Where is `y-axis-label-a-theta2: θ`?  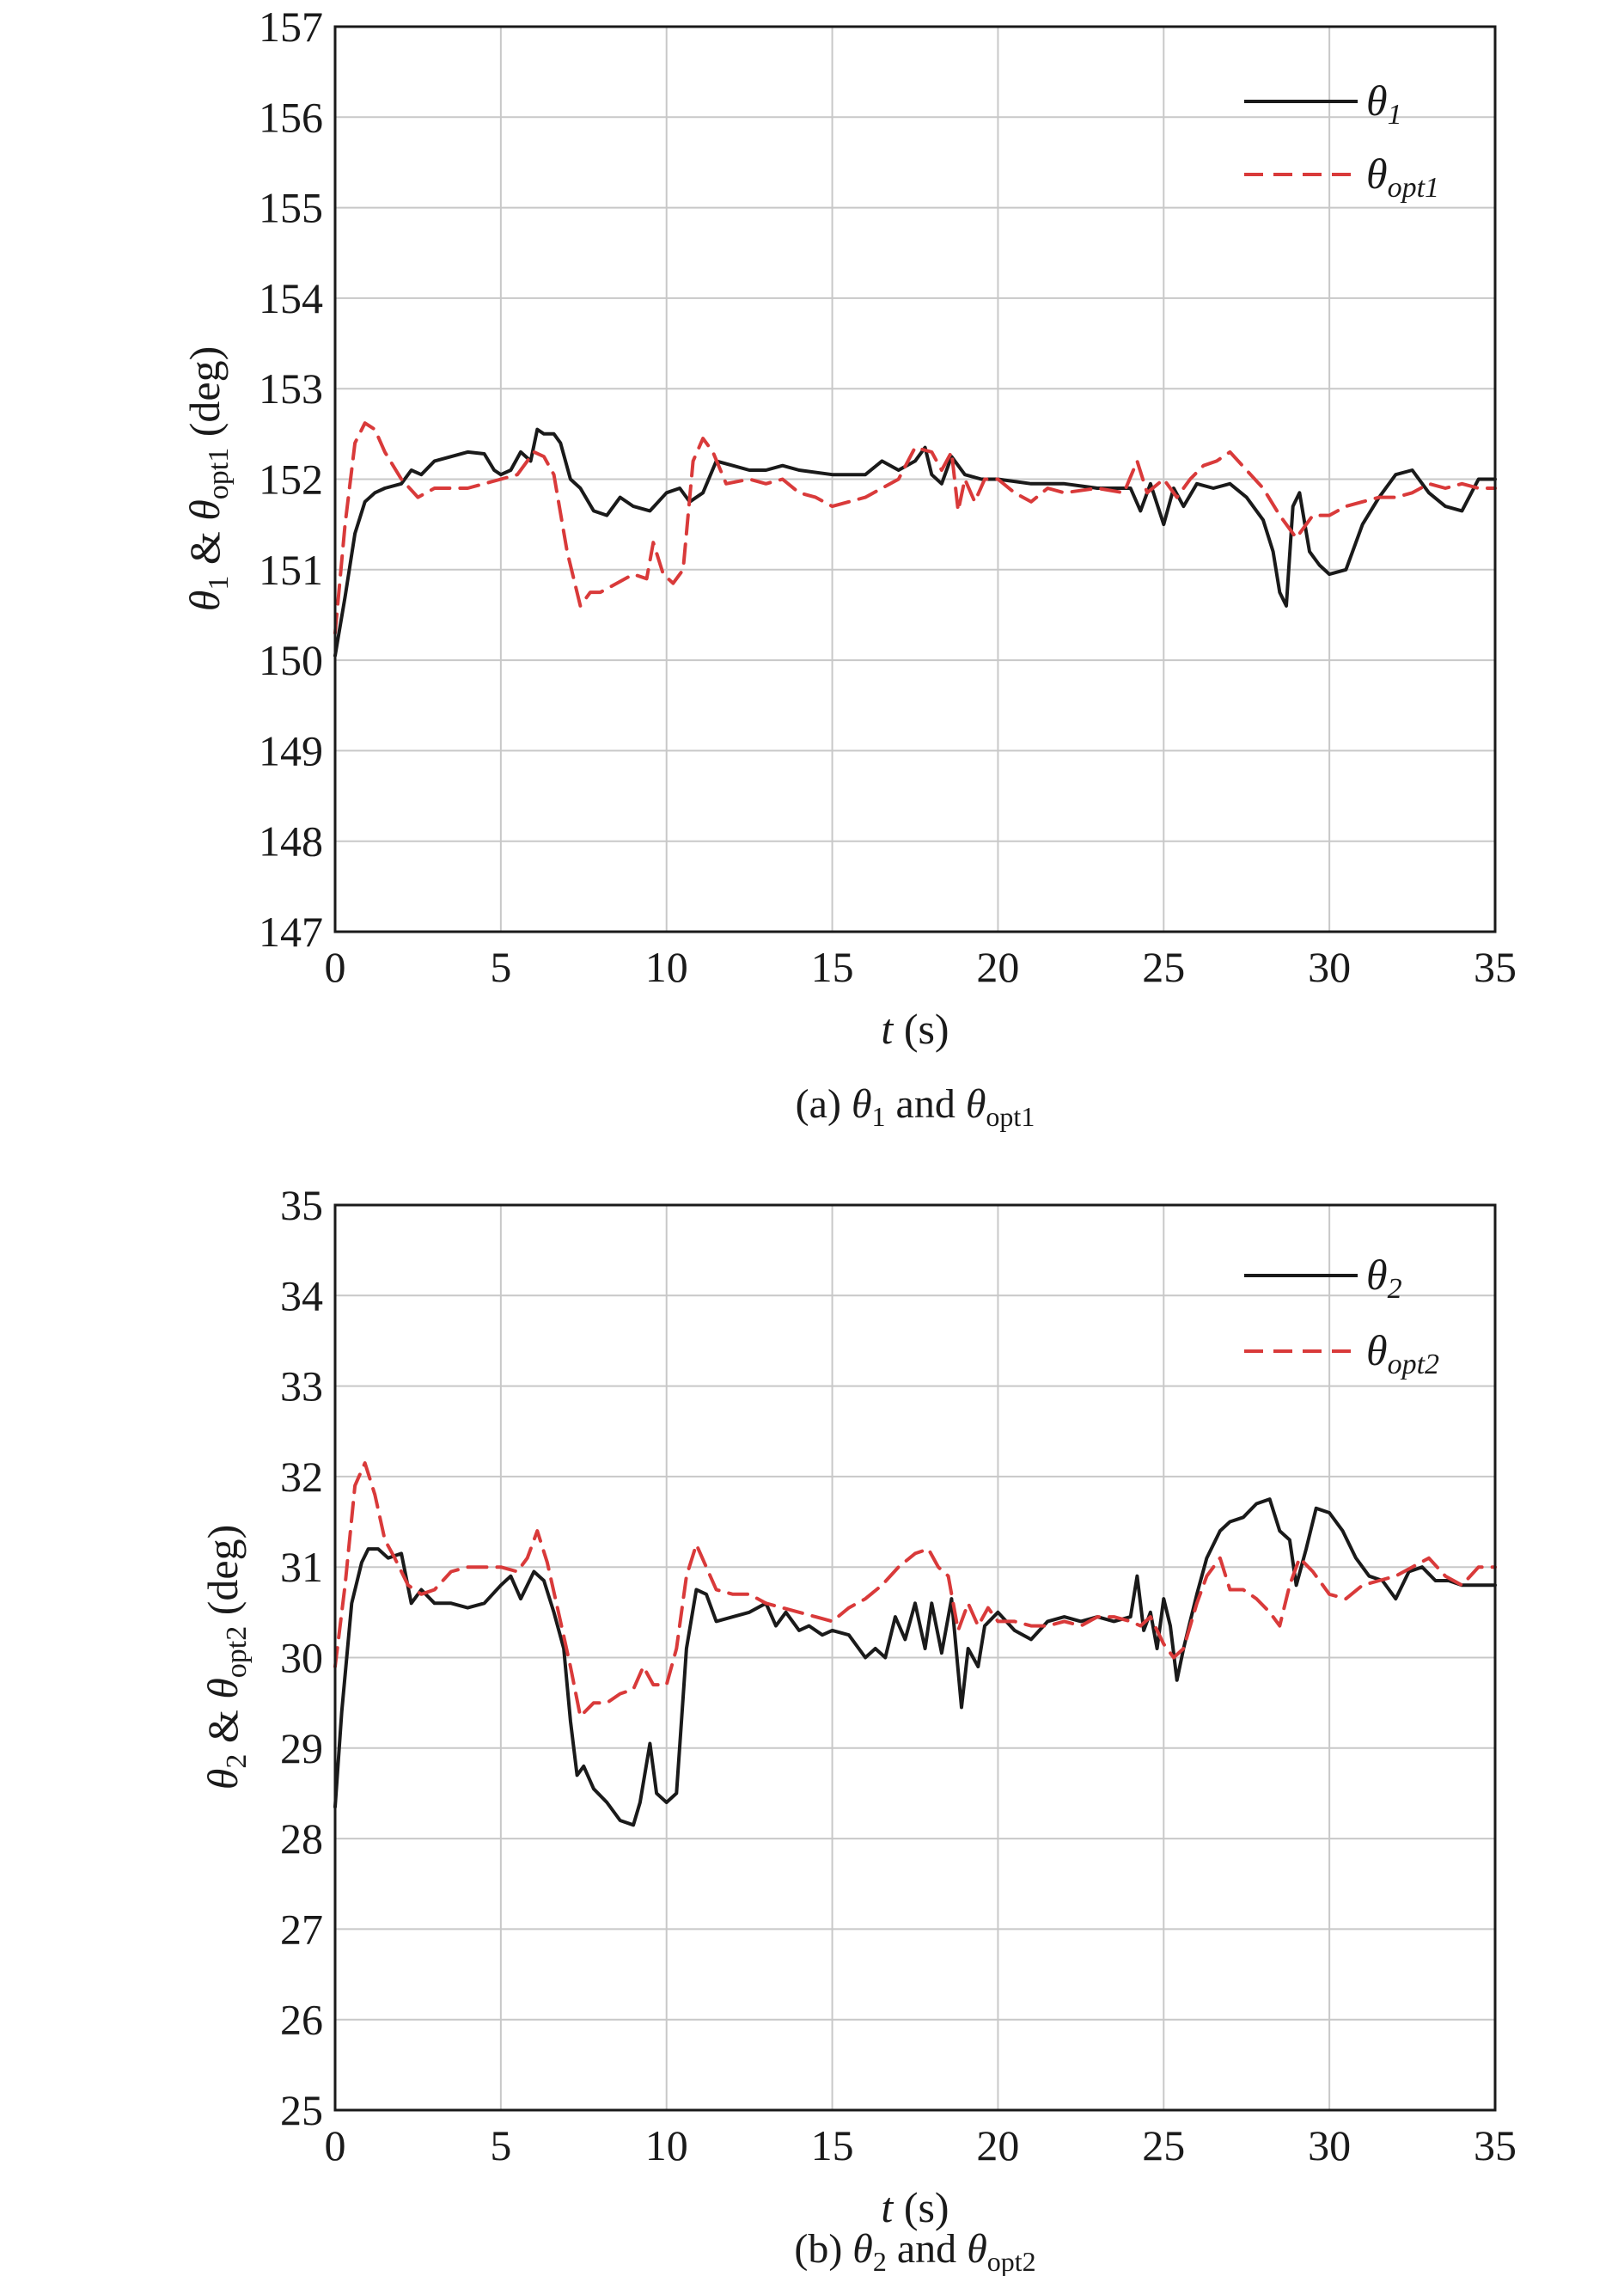
y-axis-label-a-theta2: θ is located at coordinates (204, 510).